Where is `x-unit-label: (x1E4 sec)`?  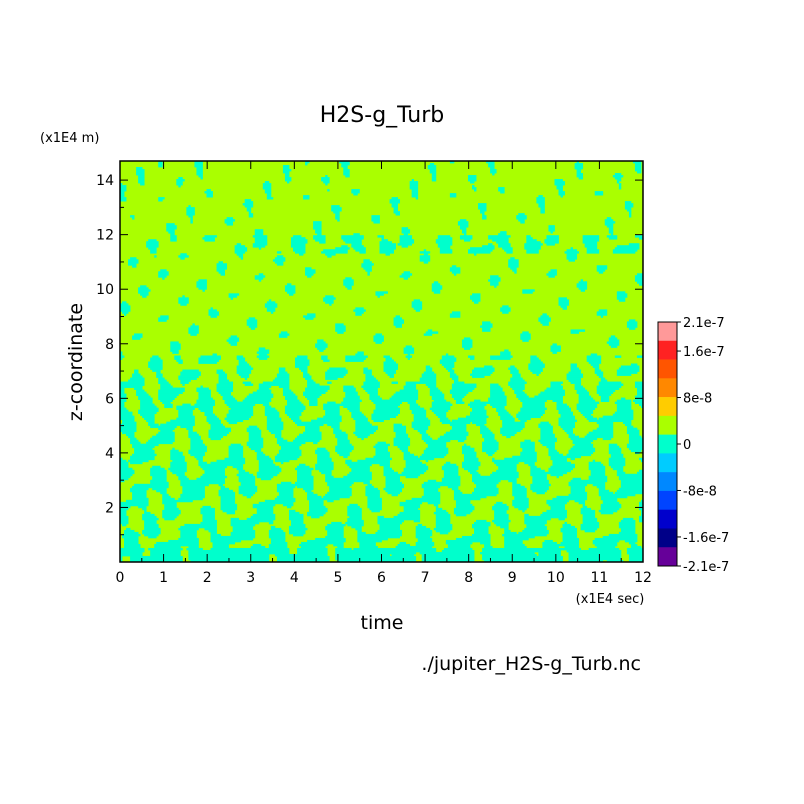 x-unit-label: (x1E4 sec) is located at coordinates (610, 599).